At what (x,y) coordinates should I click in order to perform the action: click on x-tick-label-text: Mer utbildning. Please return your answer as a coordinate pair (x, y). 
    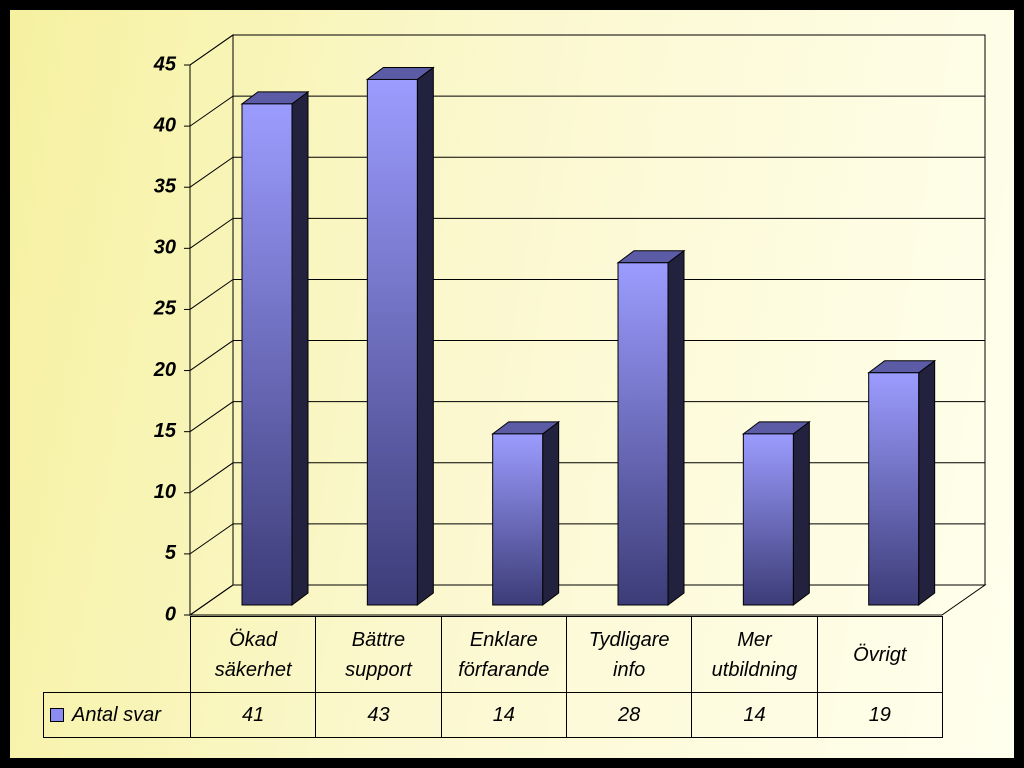
    Looking at the image, I should click on (754, 654).